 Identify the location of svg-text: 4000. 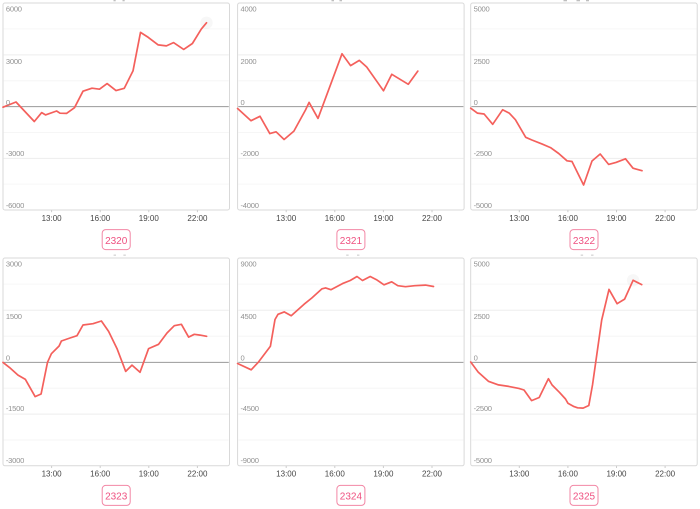
(249, 9).